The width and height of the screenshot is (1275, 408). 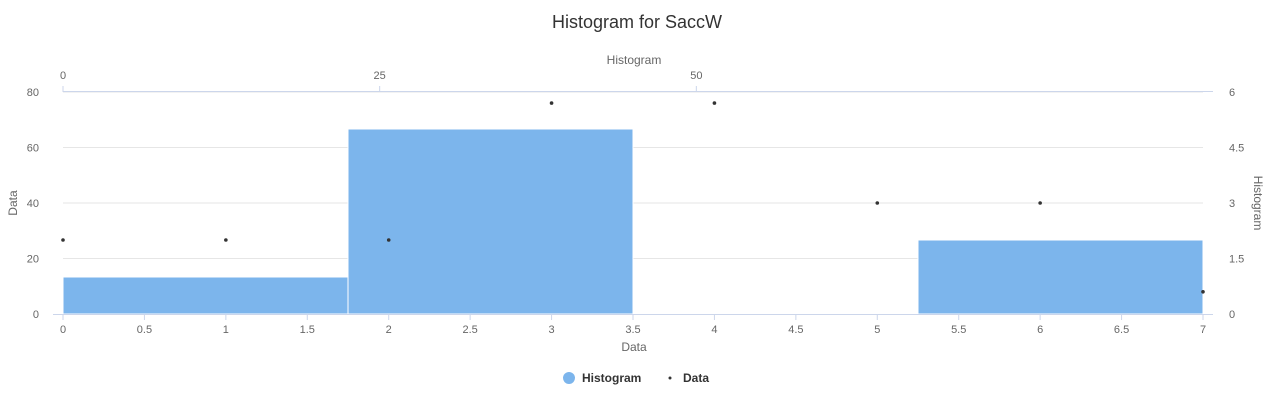 I want to click on top-tick-label: 0, so click(x=63, y=76).